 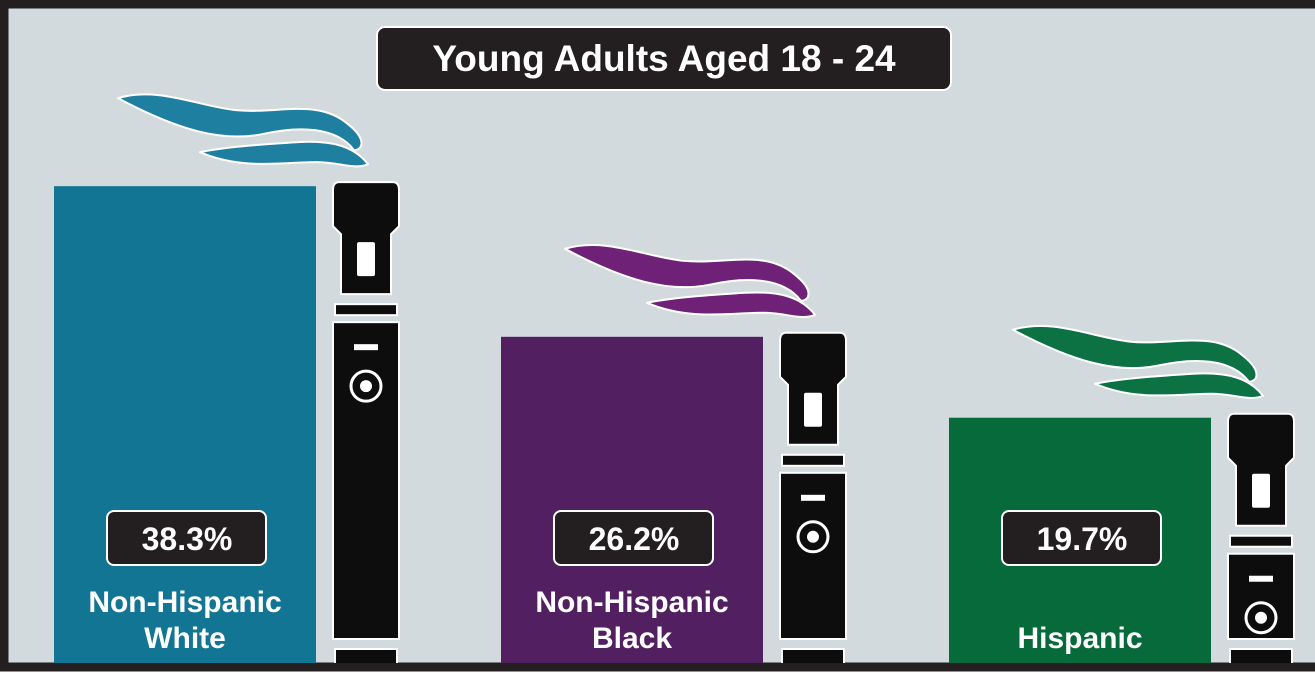 What do you see at coordinates (185, 424) in the screenshot?
I see `bar-non-hispanic-white` at bounding box center [185, 424].